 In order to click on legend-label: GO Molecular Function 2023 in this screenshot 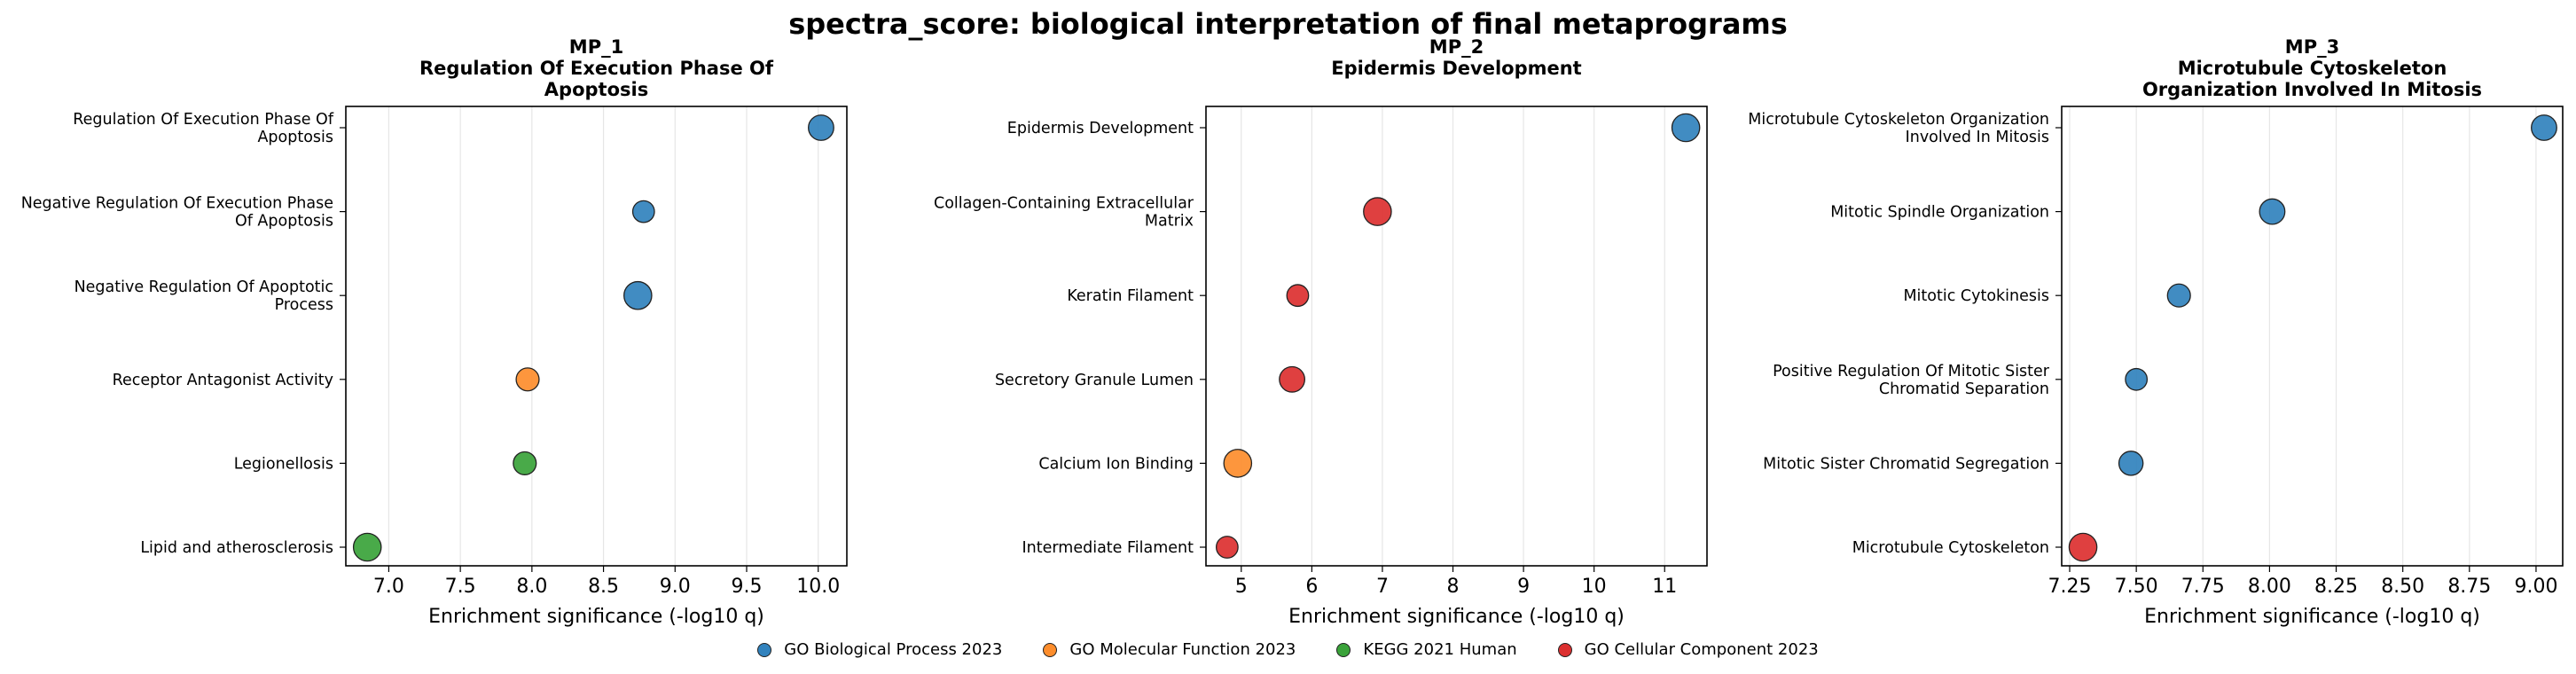, I will do `click(1182, 649)`.